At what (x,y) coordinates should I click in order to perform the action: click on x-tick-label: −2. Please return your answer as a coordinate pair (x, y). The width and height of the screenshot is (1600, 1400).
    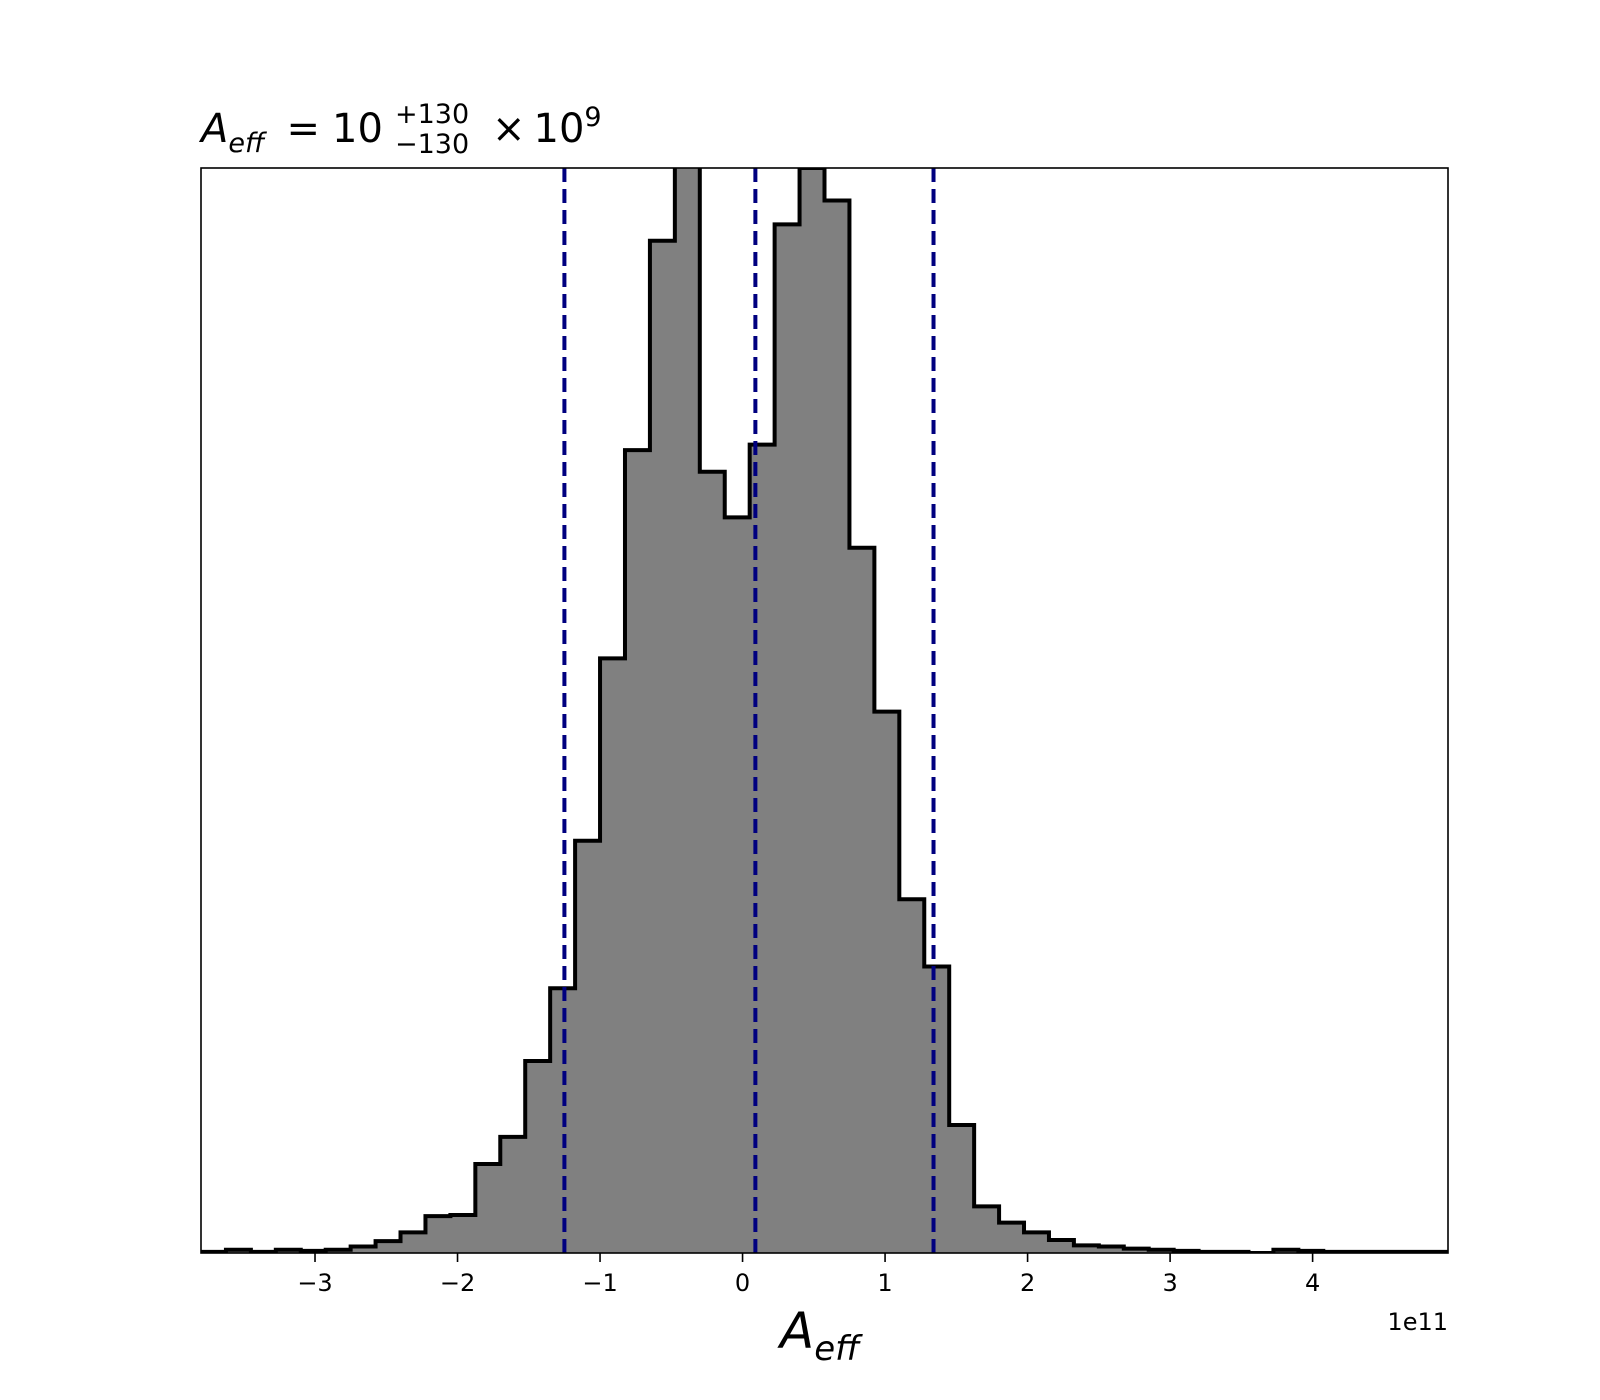
    Looking at the image, I should click on (457, 1283).